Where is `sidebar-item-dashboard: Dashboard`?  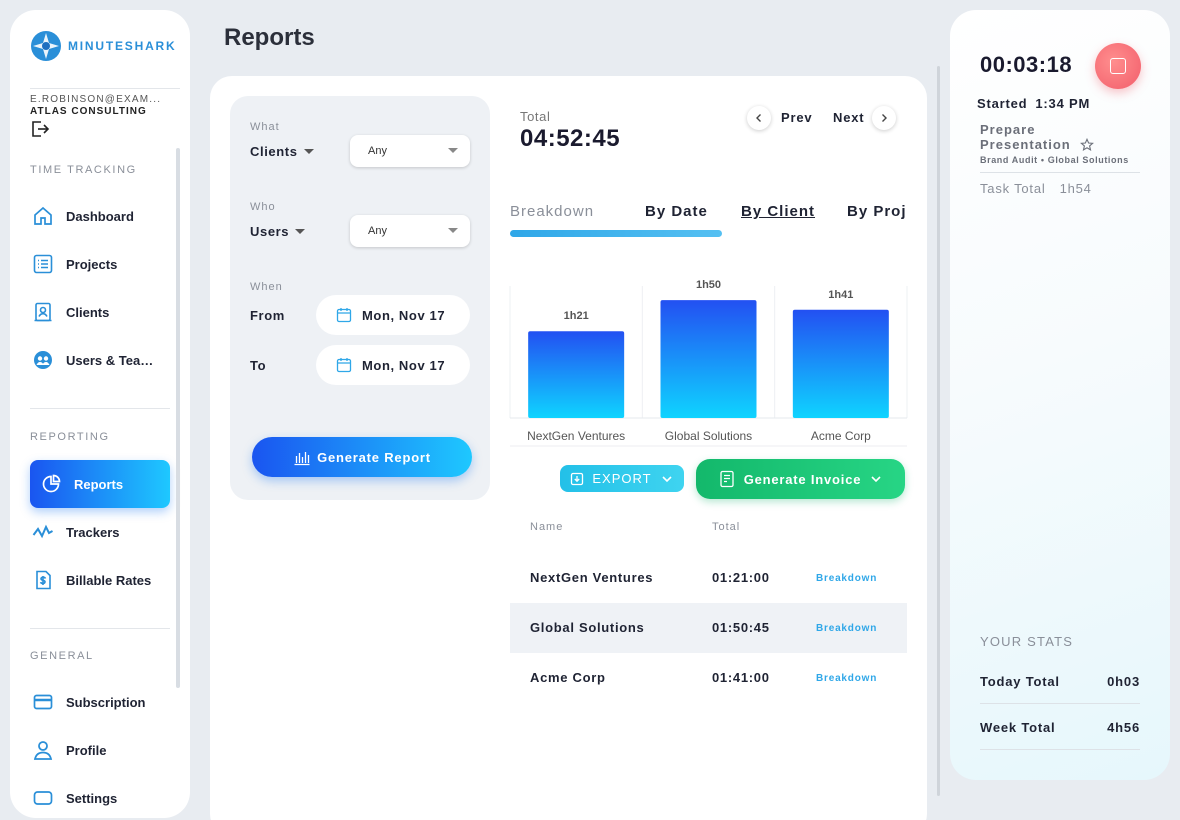
sidebar-item-dashboard: Dashboard is located at coordinates (100, 216).